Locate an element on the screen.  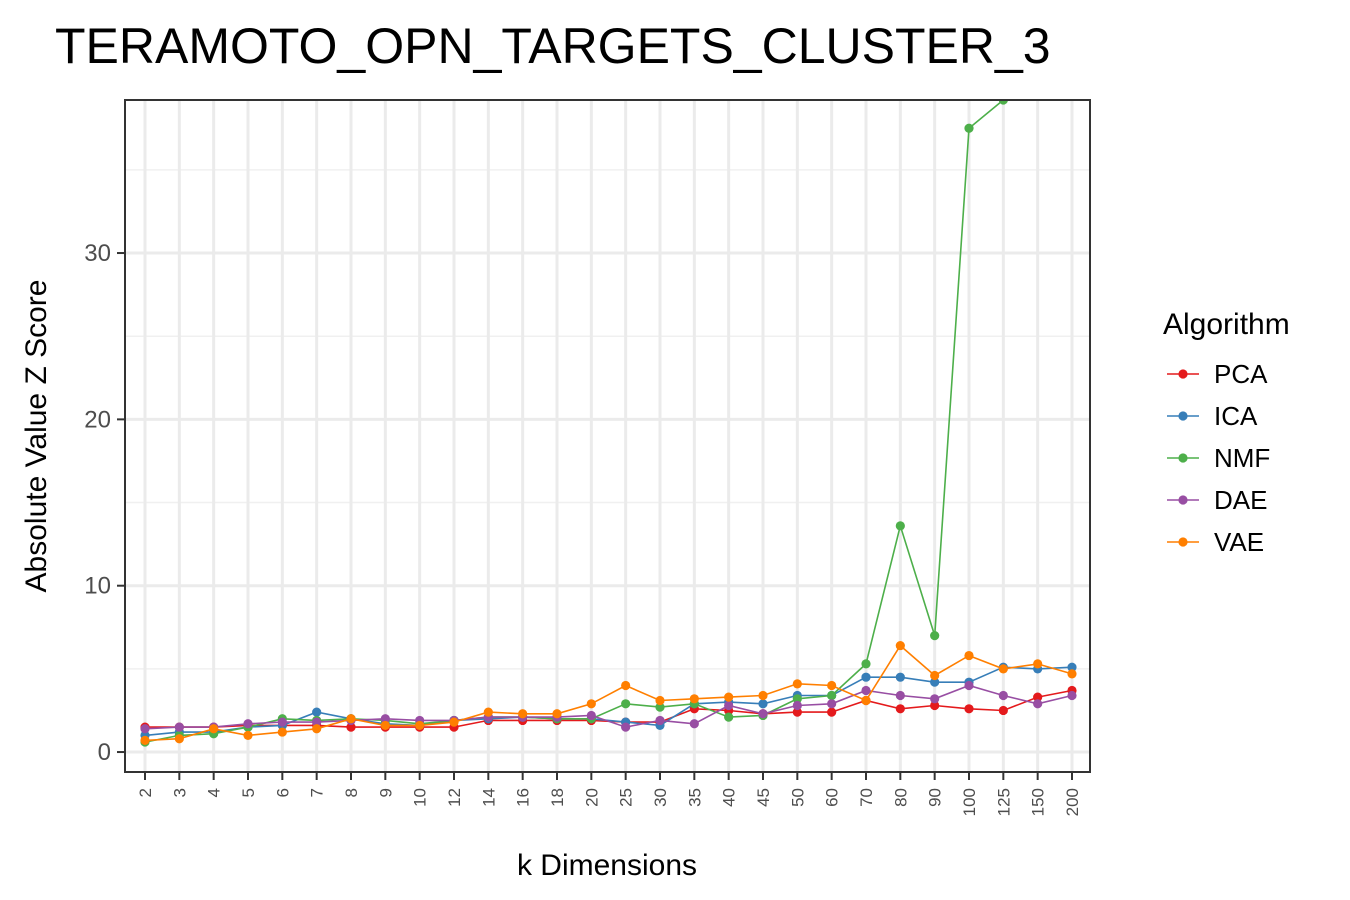
legend-label-dae: DAE is located at coordinates (1240, 500).